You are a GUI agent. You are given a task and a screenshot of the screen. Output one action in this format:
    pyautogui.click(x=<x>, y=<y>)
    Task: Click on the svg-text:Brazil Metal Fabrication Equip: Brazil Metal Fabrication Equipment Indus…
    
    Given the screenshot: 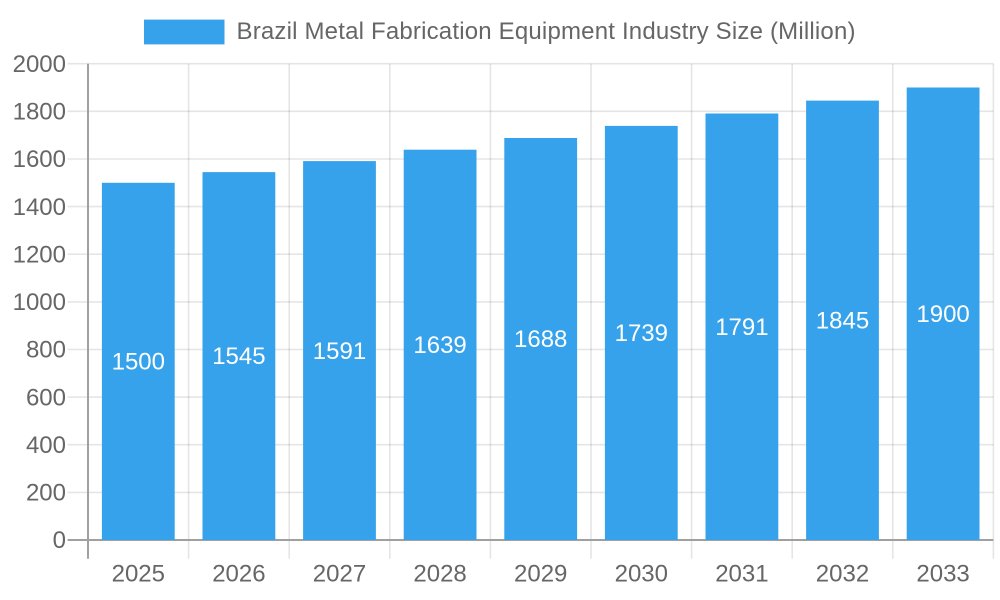 What is the action you would take?
    pyautogui.click(x=546, y=31)
    